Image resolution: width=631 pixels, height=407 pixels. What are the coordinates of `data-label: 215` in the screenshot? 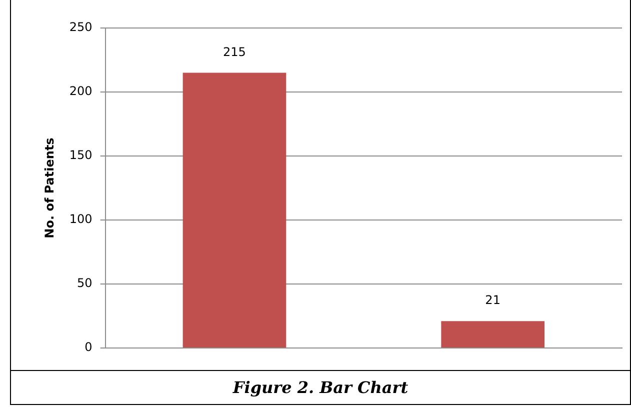 It's located at (234, 51).